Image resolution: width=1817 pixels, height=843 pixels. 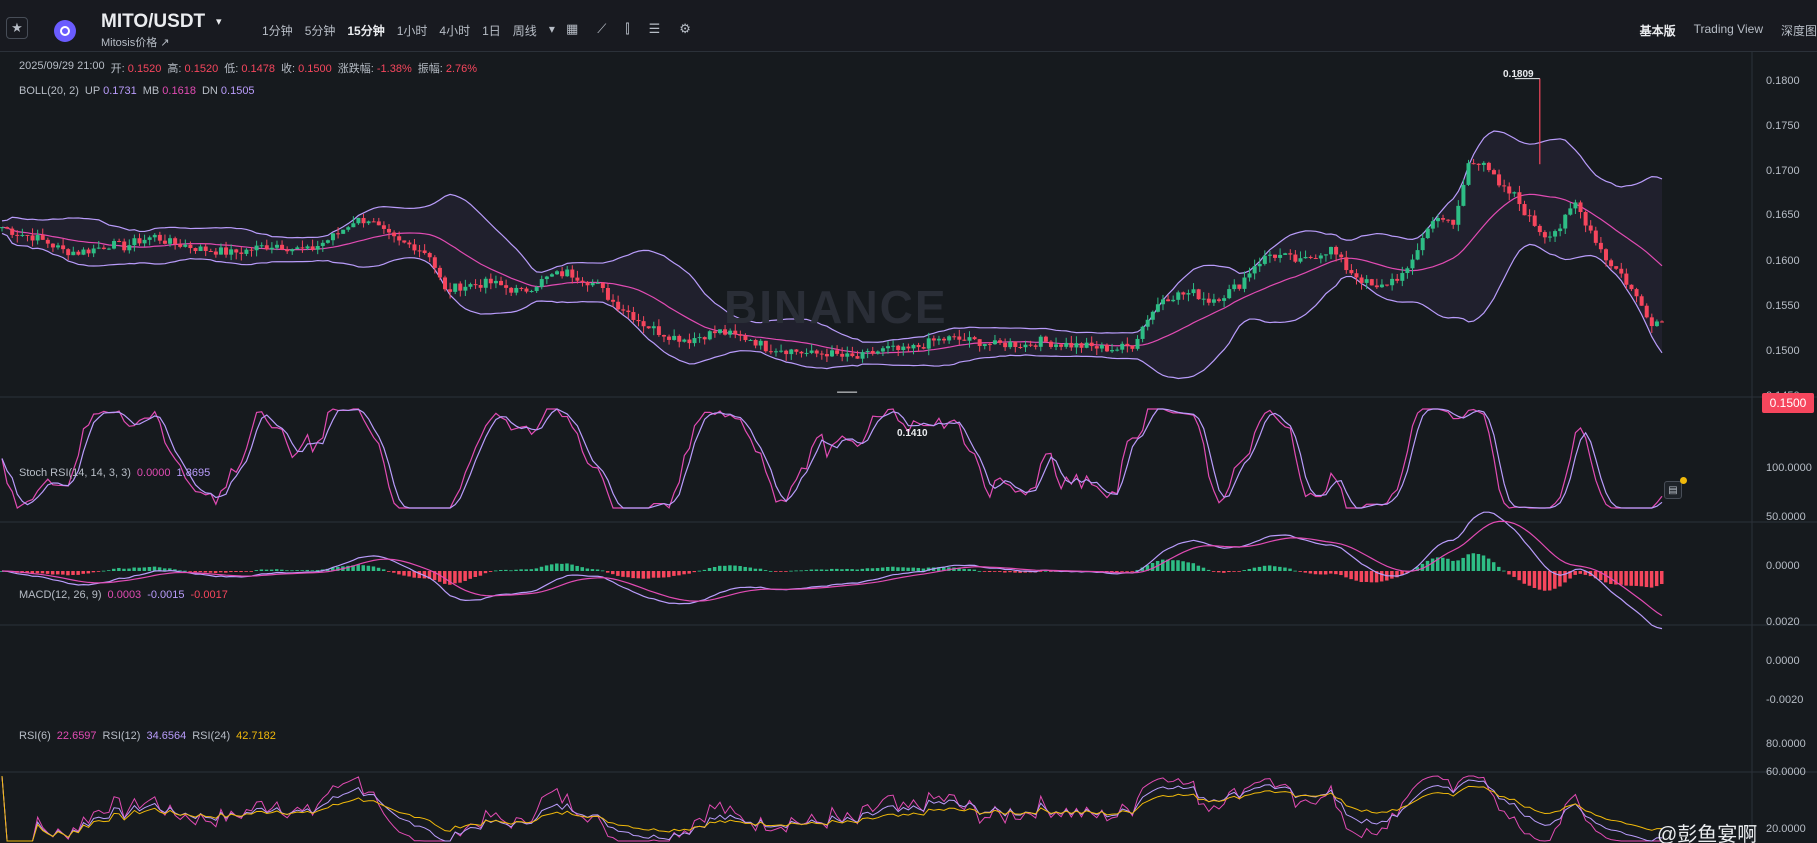 What do you see at coordinates (836, 307) in the screenshot?
I see `binance-watermark: BINANCE` at bounding box center [836, 307].